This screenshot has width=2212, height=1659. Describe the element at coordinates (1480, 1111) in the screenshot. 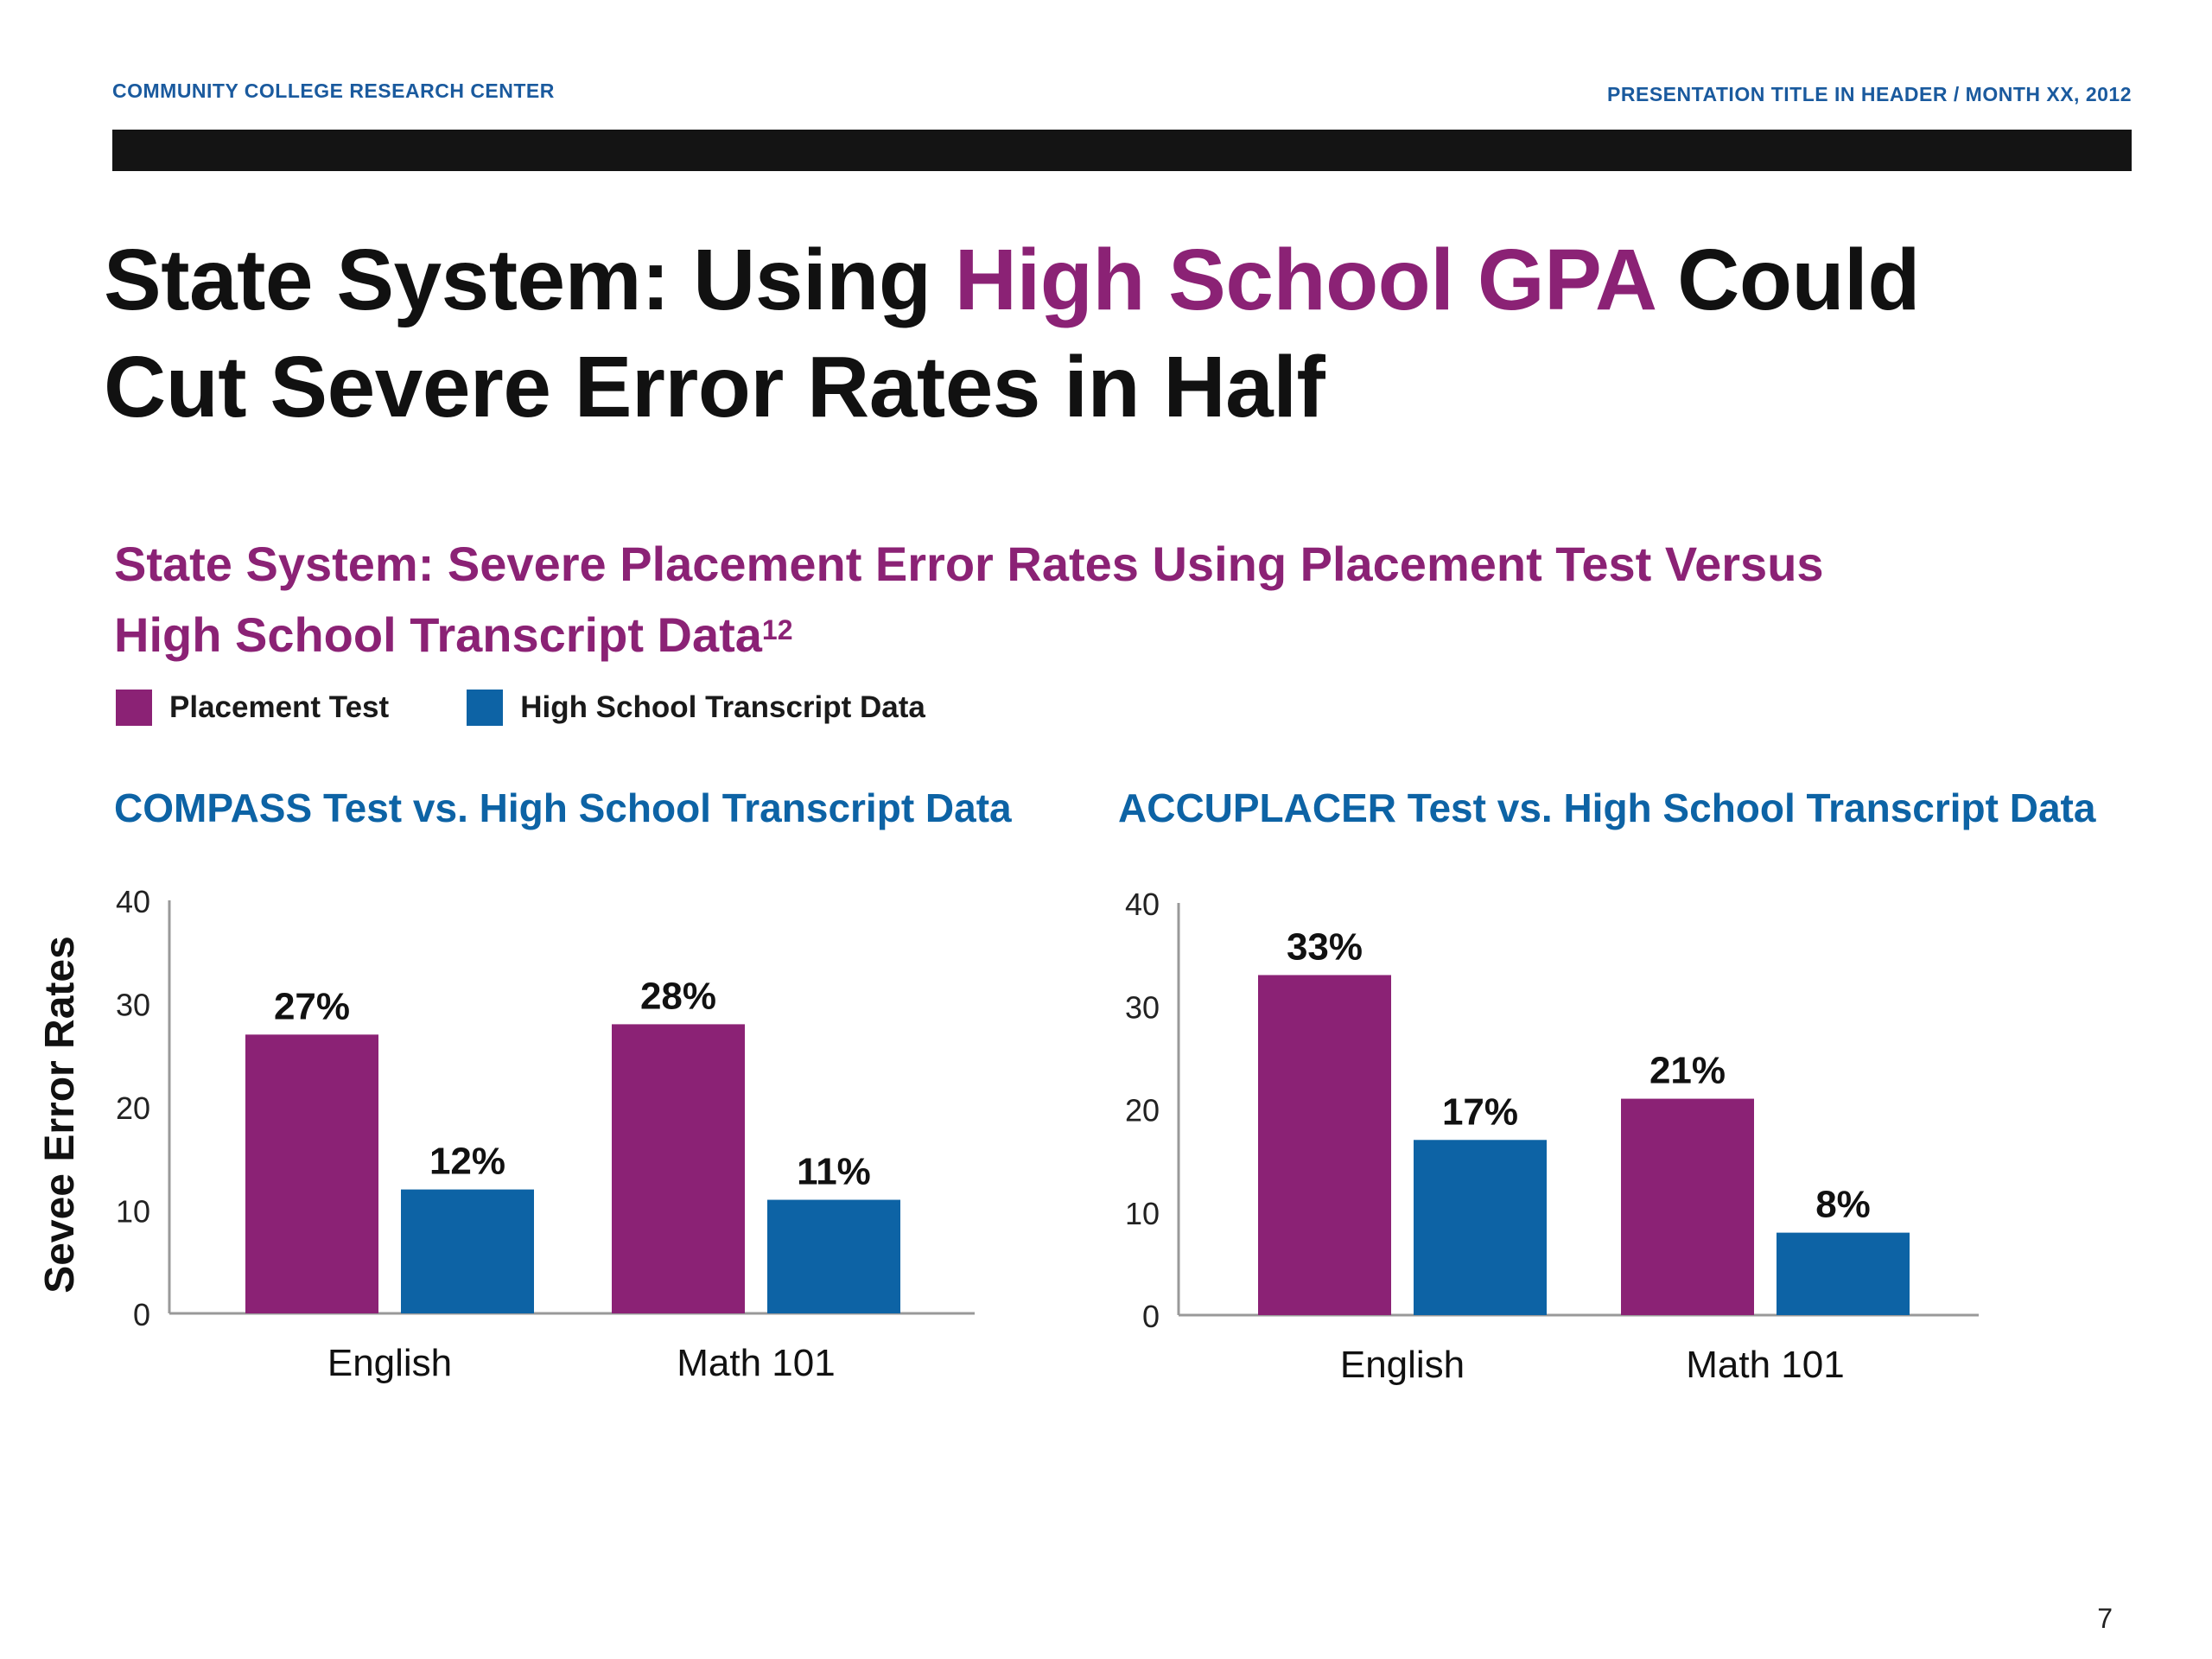

I see `data-label: 17%` at that location.